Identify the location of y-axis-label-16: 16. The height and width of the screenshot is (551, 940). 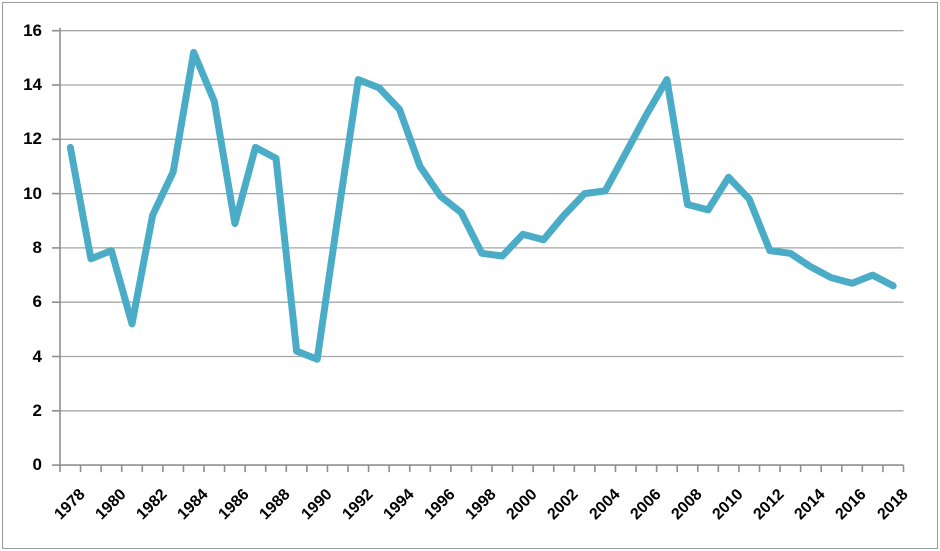
(32, 30).